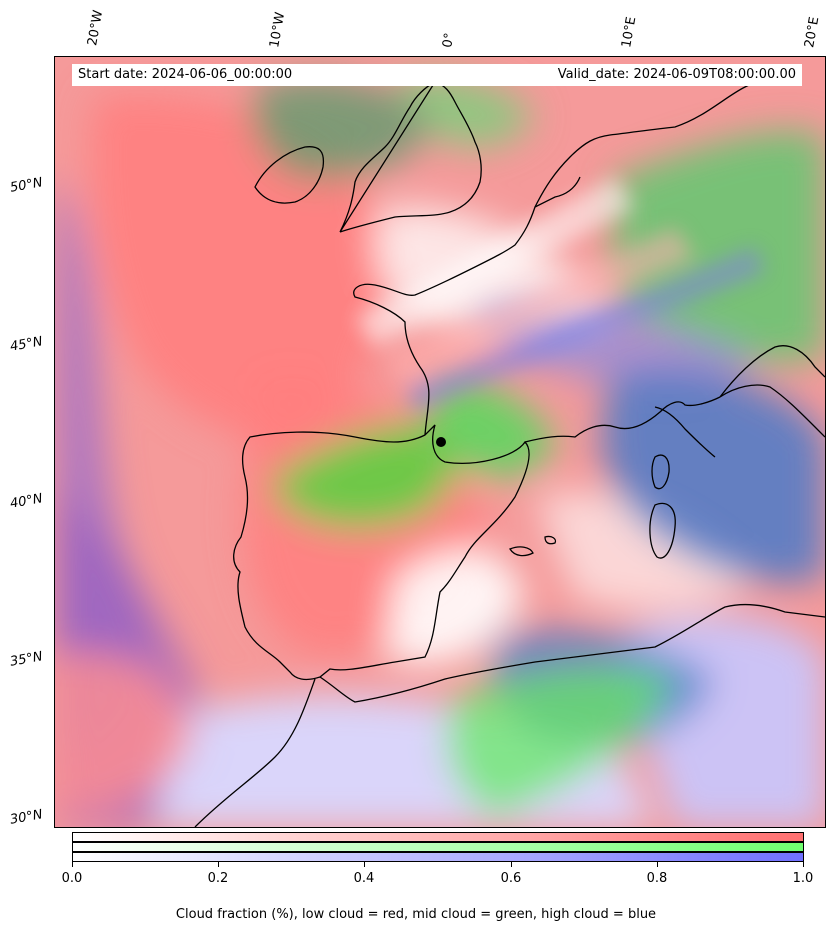 The width and height of the screenshot is (832, 936). What do you see at coordinates (812, 32) in the screenshot?
I see `lon-label-20e: 20°E` at bounding box center [812, 32].